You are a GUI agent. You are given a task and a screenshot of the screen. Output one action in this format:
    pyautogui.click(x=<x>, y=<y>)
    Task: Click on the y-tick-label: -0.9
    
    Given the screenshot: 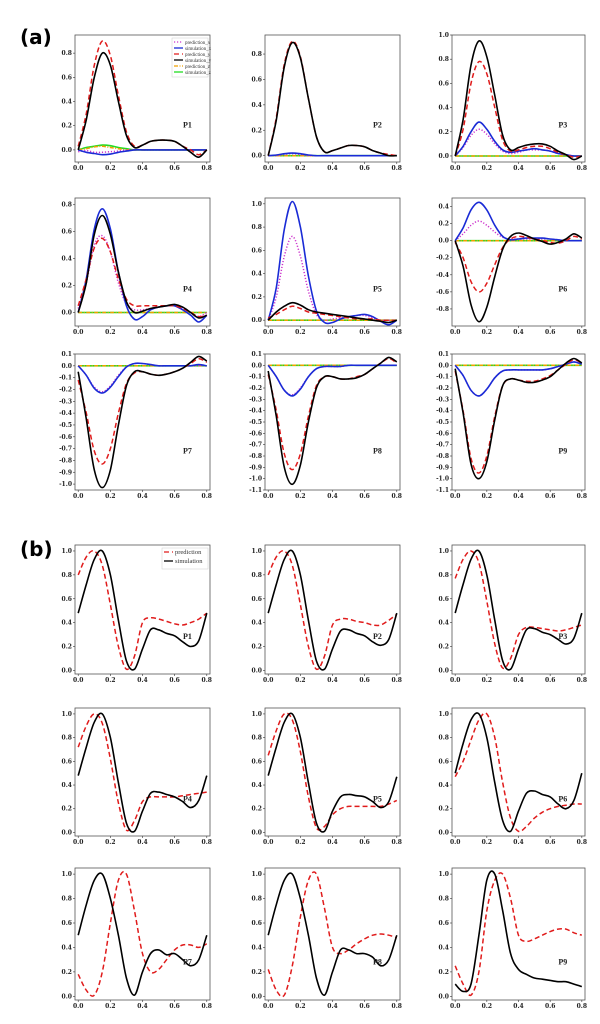 What is the action you would take?
    pyautogui.click(x=255, y=467)
    